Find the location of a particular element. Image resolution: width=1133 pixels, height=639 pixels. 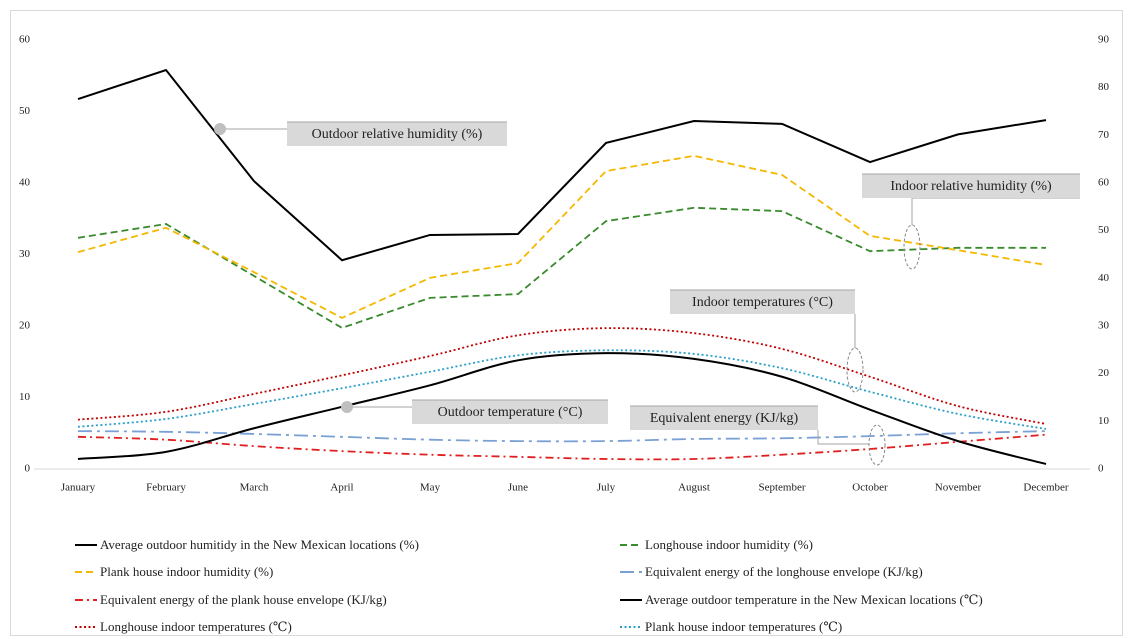

x-tick-label: October is located at coordinates (870, 488).